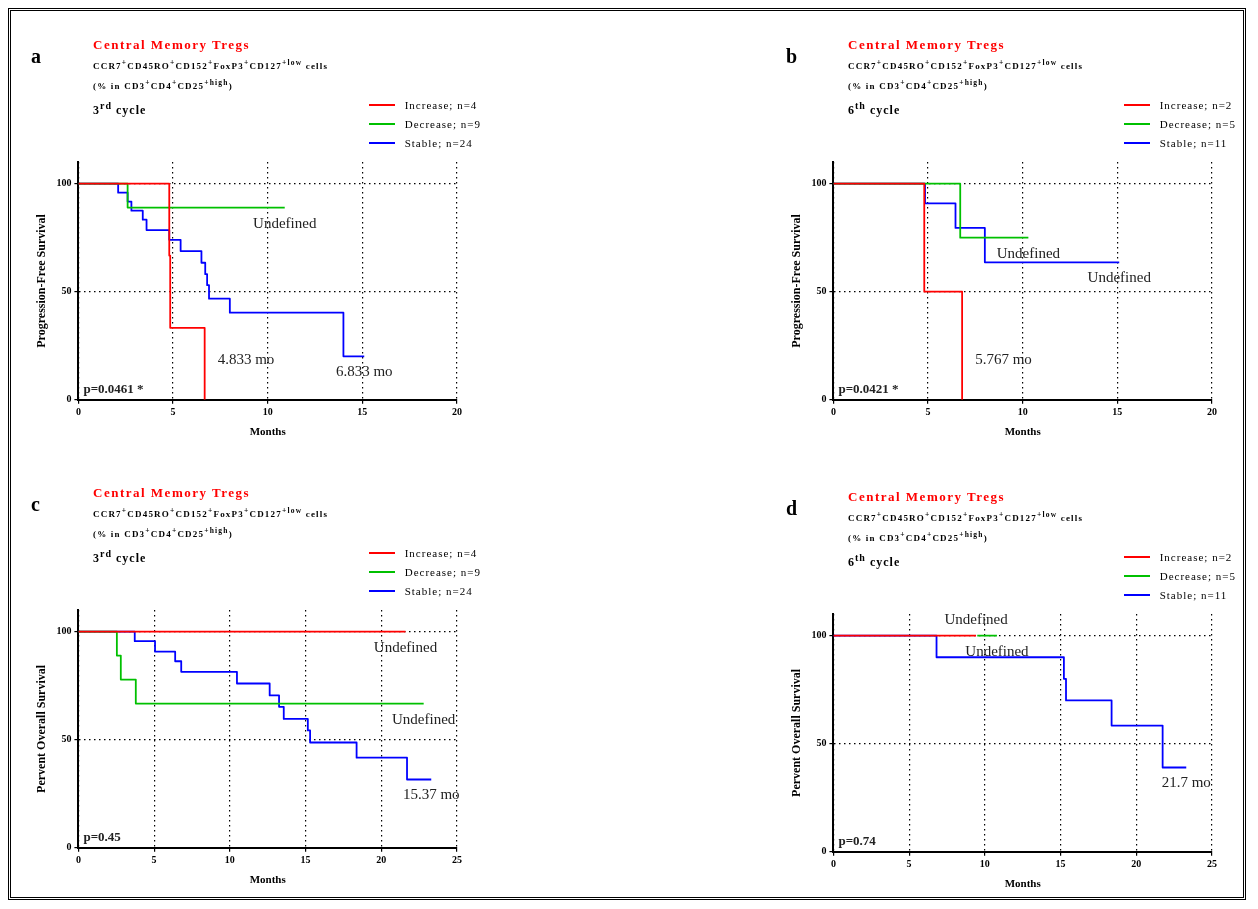  What do you see at coordinates (431, 794) in the screenshot?
I see `annotation: 15.37 mo` at bounding box center [431, 794].